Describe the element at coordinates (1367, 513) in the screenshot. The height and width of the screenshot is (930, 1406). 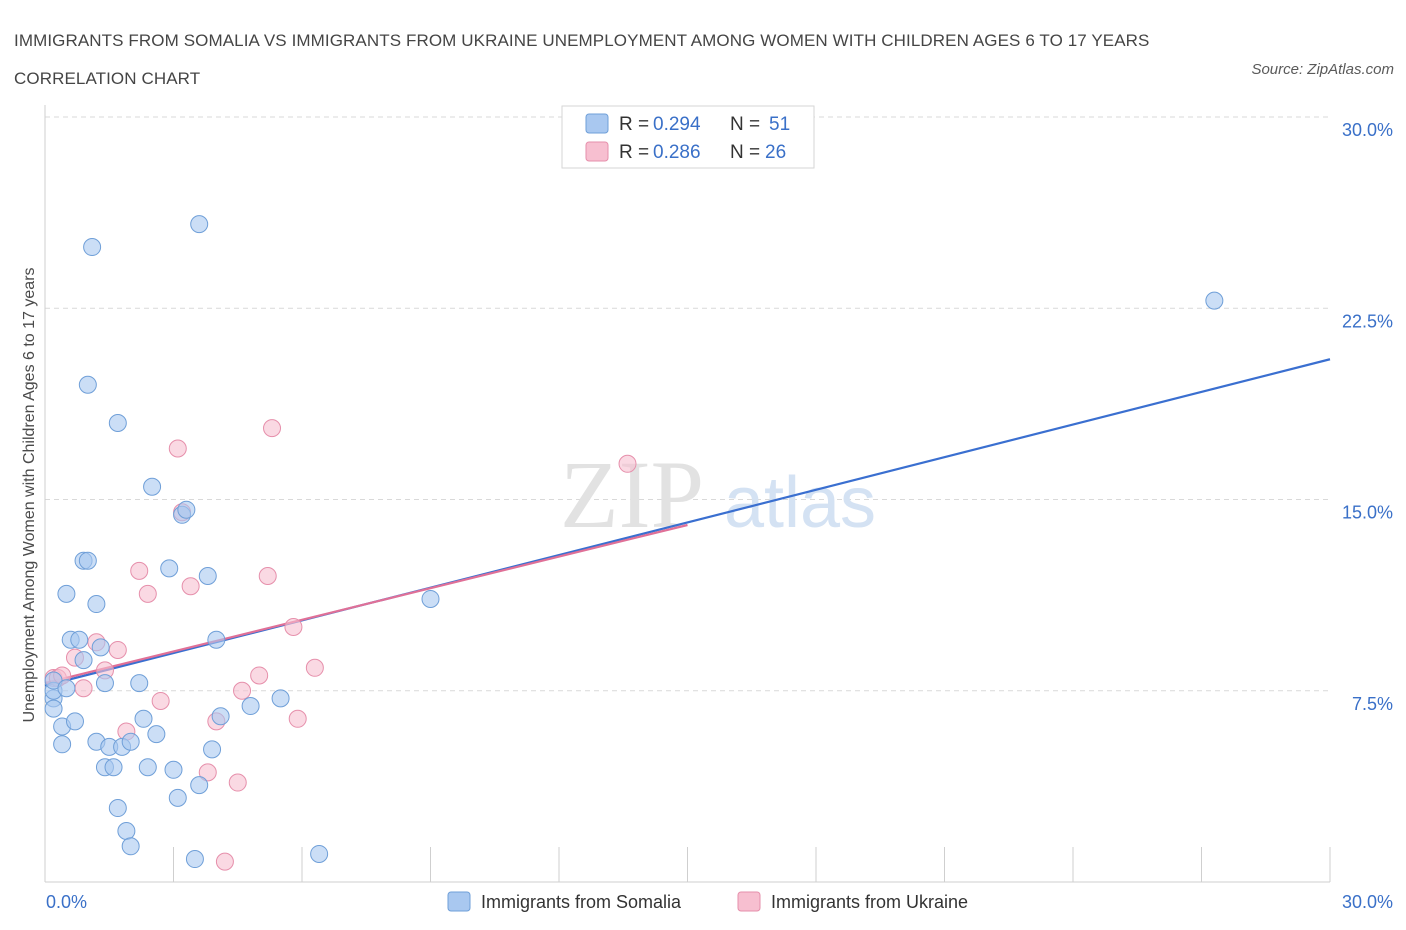
I see `y-tick-label: 15.0%` at that location.